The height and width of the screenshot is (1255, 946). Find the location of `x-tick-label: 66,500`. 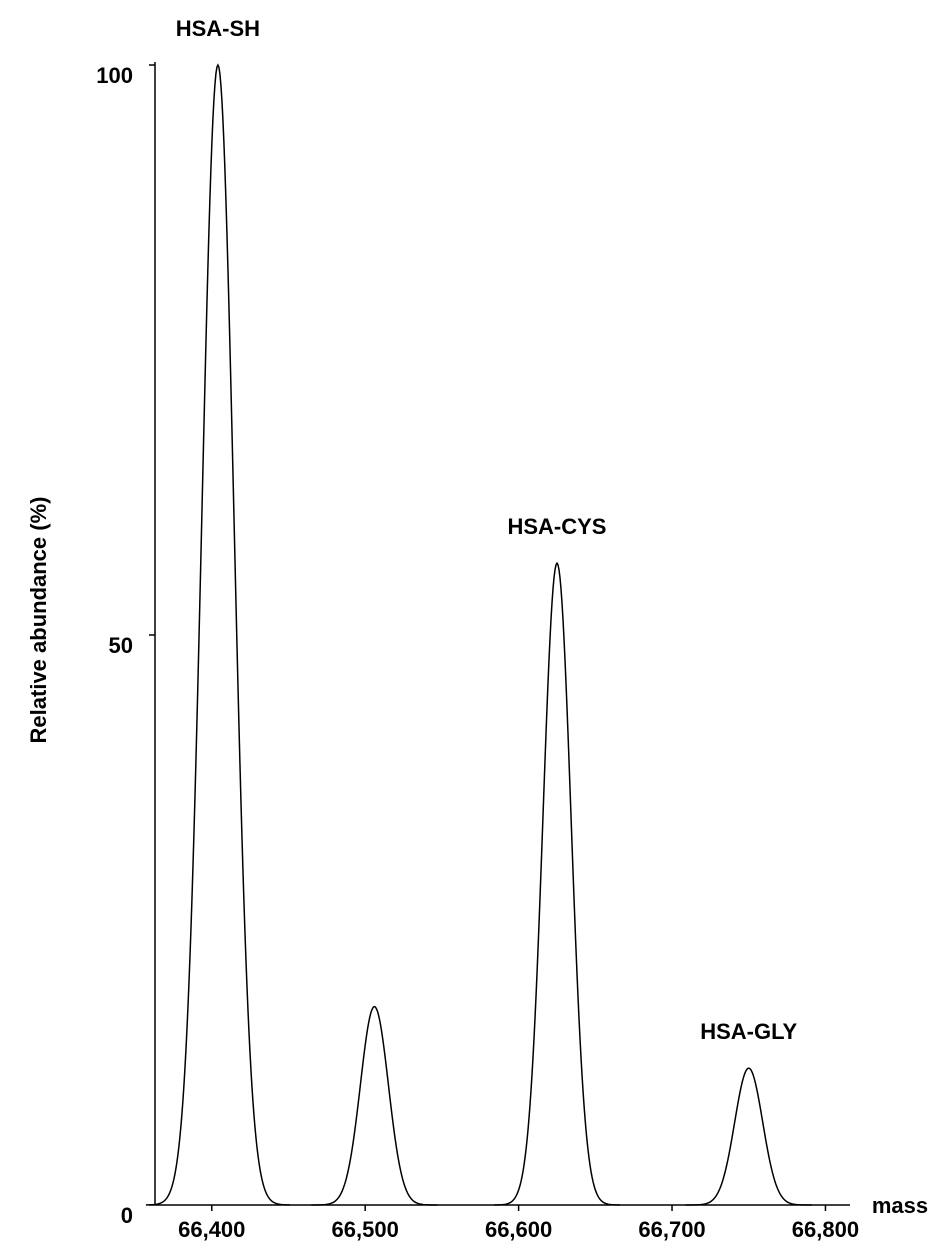

x-tick-label: 66,500 is located at coordinates (365, 1229).